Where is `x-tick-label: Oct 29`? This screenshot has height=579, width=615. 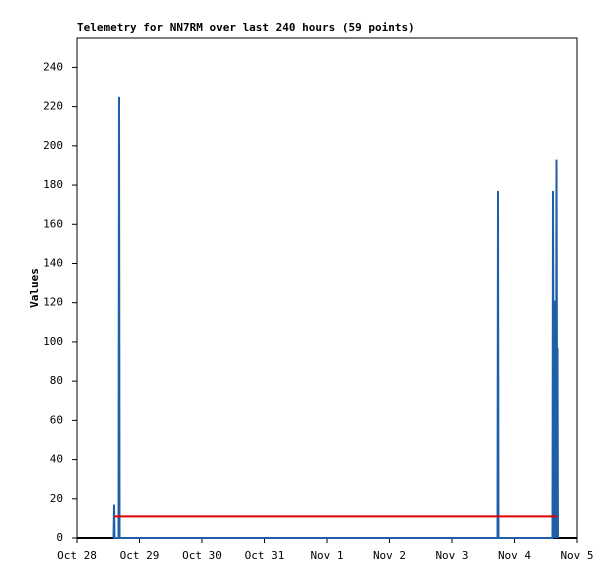 x-tick-label: Oct 29 is located at coordinates (140, 555).